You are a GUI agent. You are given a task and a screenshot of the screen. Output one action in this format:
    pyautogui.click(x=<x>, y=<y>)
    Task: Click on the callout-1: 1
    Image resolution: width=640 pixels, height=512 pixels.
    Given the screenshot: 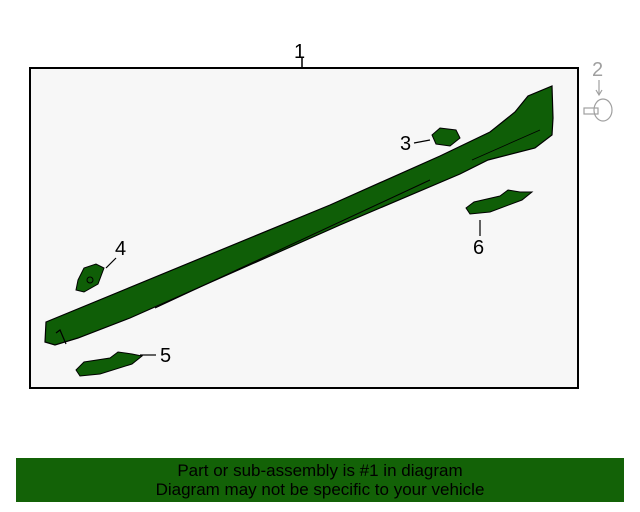 What is the action you would take?
    pyautogui.click(x=299, y=52)
    